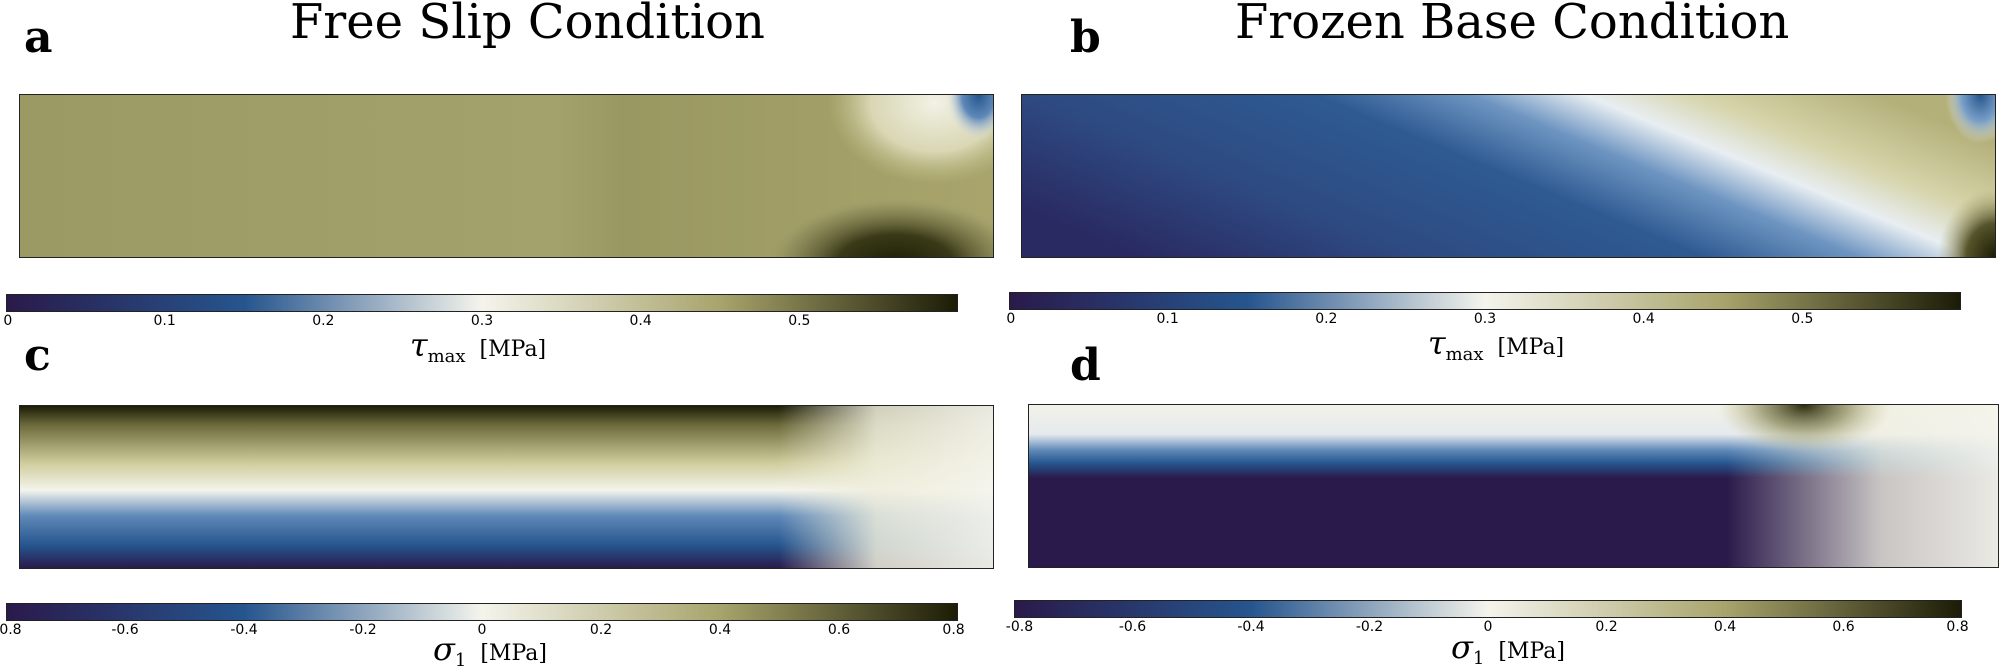 The width and height of the screenshot is (2003, 671). Describe the element at coordinates (640, 321) in the screenshot. I see `colorbar-a-tick-label: 0.4` at that location.